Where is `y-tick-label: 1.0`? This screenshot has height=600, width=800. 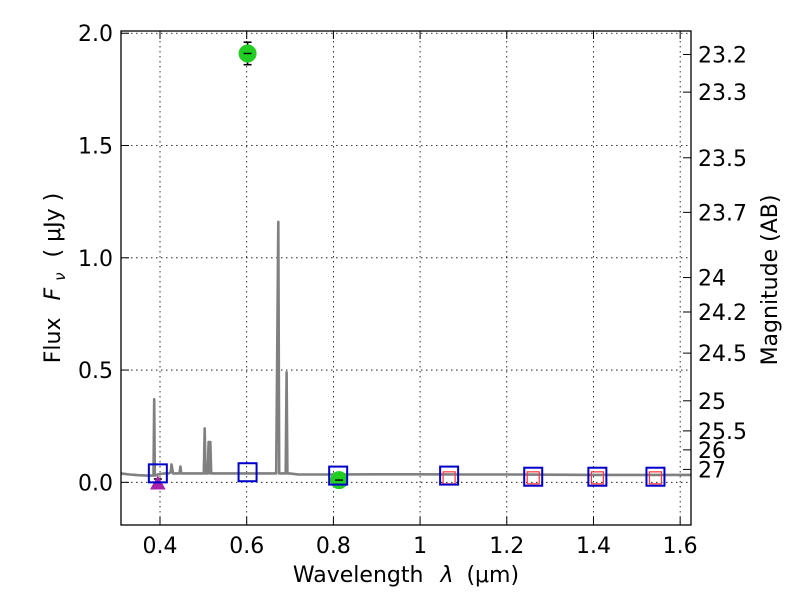 y-tick-label: 1.0 is located at coordinates (95, 259).